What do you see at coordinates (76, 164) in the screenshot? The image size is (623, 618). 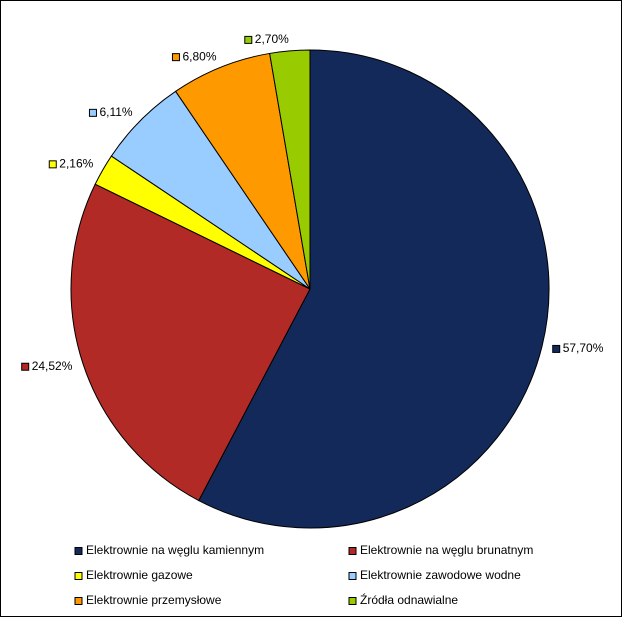 I see `data-label: 2,16%` at bounding box center [76, 164].